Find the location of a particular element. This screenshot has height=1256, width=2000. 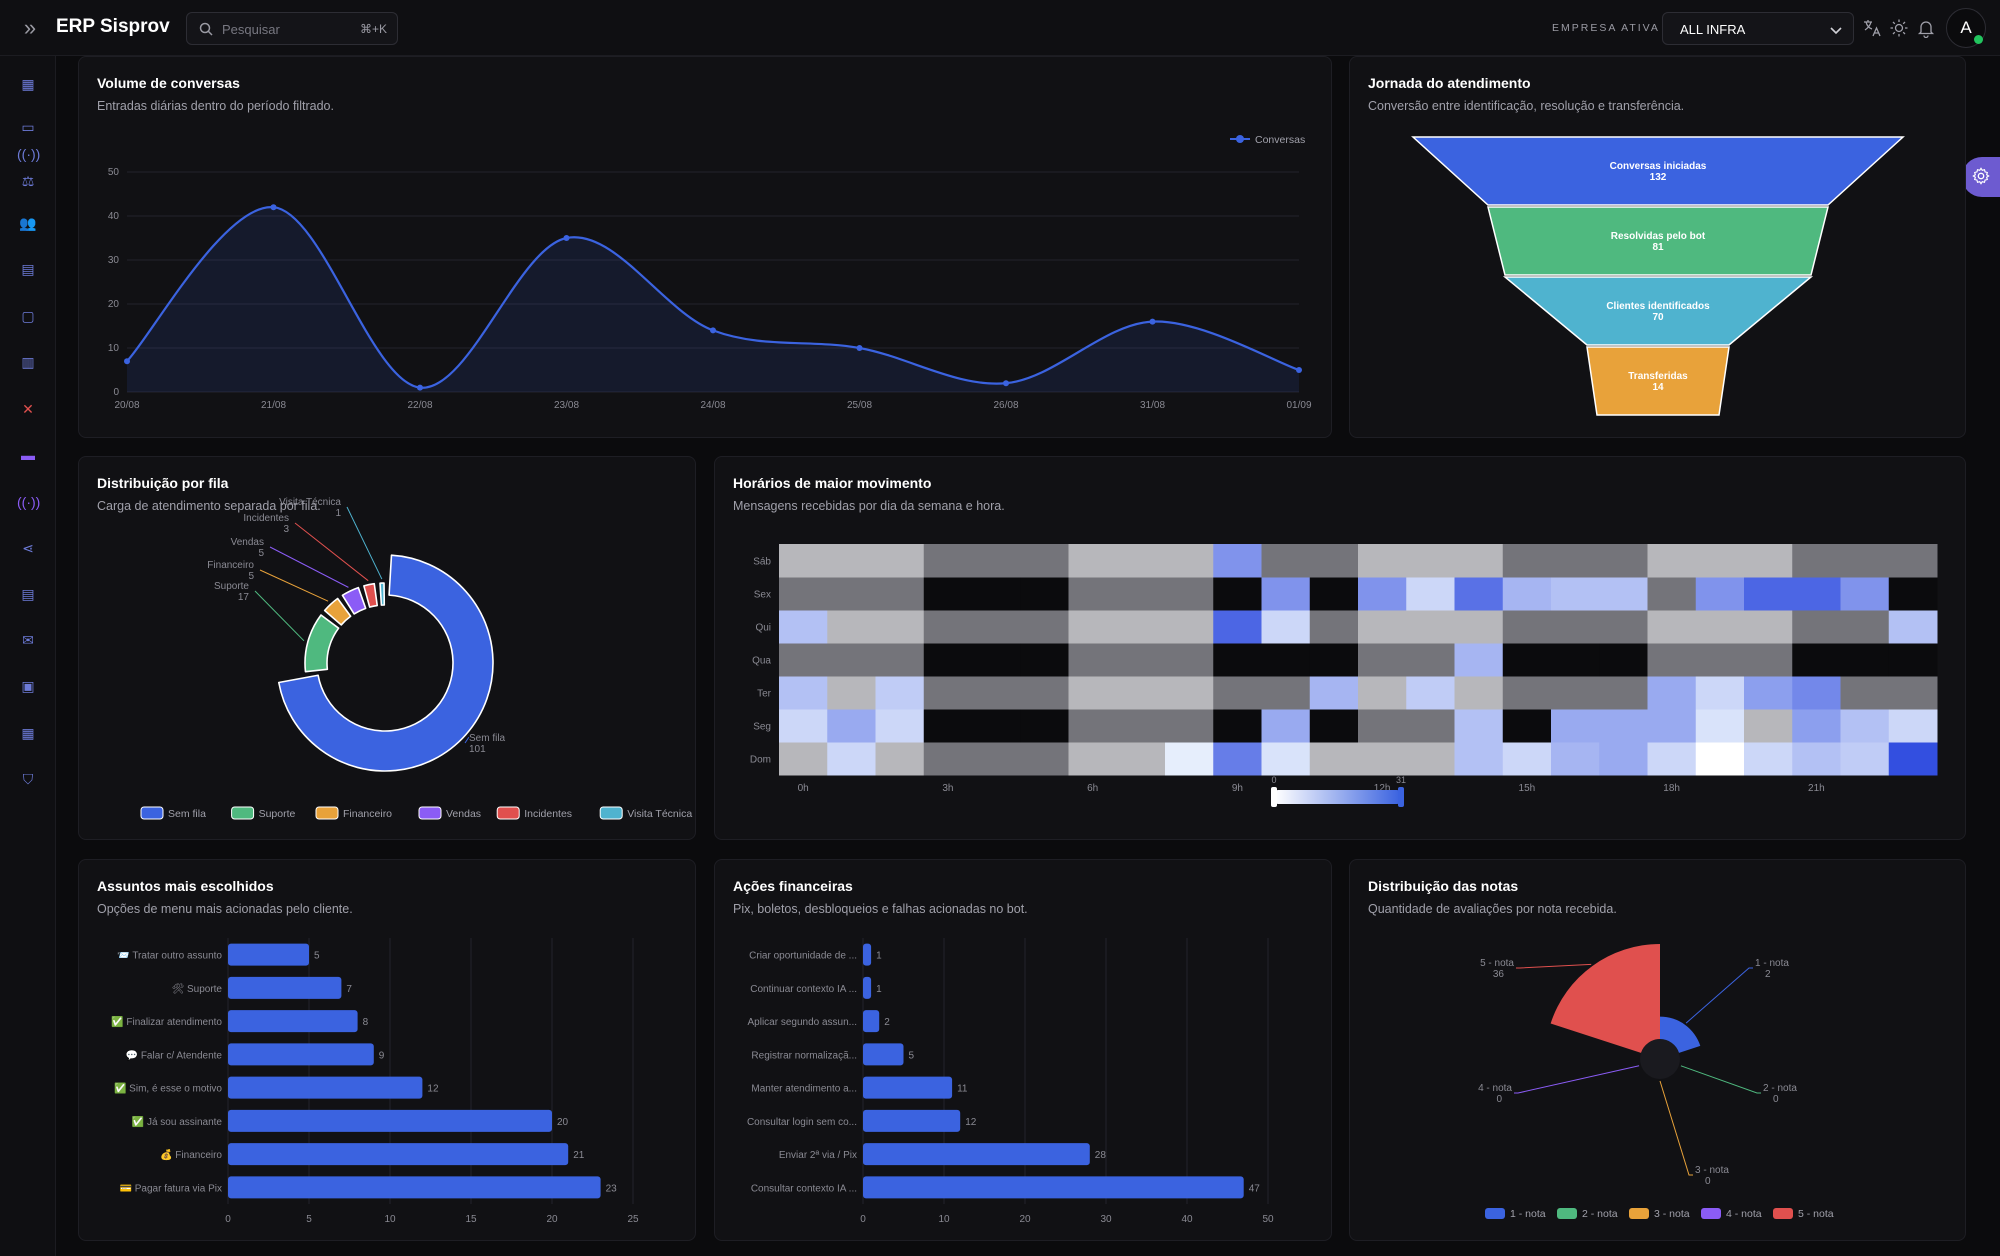

y-tick-label: 10 is located at coordinates (114, 348).